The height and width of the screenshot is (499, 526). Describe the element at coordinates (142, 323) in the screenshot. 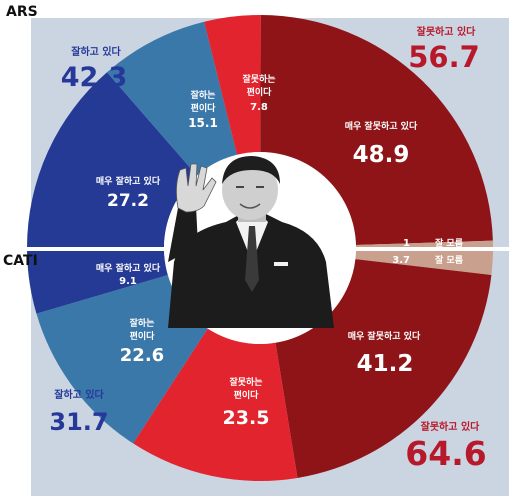

I see `cati-somewhat-good-label-1: 잘하는` at that location.